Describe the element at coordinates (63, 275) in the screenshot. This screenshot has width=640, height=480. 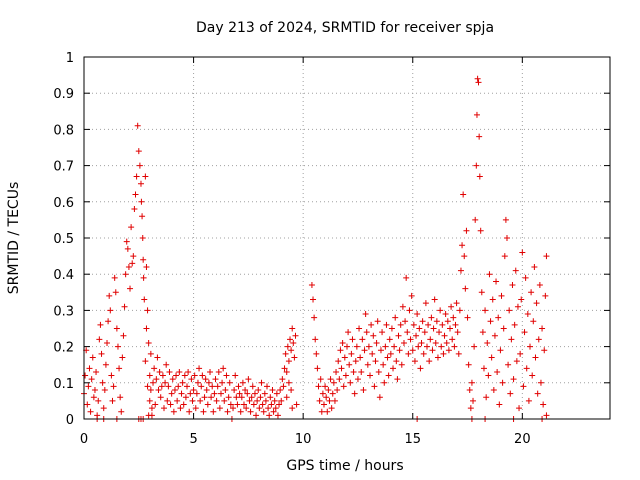
I see `y-tick-label: 0.4` at that location.